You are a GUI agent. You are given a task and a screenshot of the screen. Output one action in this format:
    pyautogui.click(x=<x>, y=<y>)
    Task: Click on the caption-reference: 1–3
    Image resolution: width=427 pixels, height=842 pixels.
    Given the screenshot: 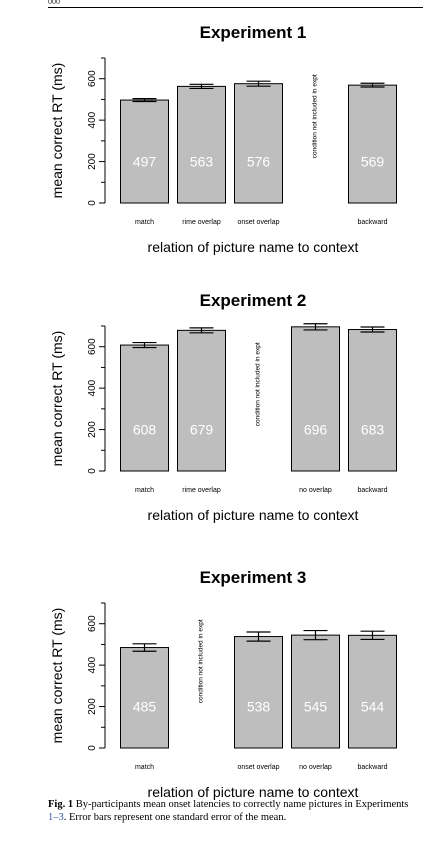 What is the action you would take?
    pyautogui.click(x=56, y=817)
    